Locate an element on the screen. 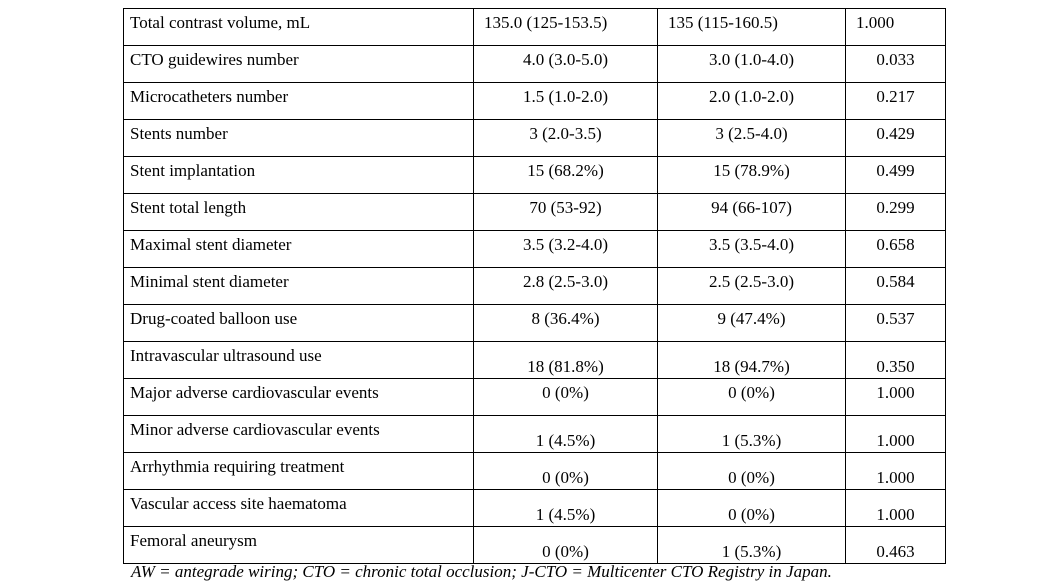 The image size is (1062, 585). group2-value-cell: 18 (94.7%) is located at coordinates (751, 360).